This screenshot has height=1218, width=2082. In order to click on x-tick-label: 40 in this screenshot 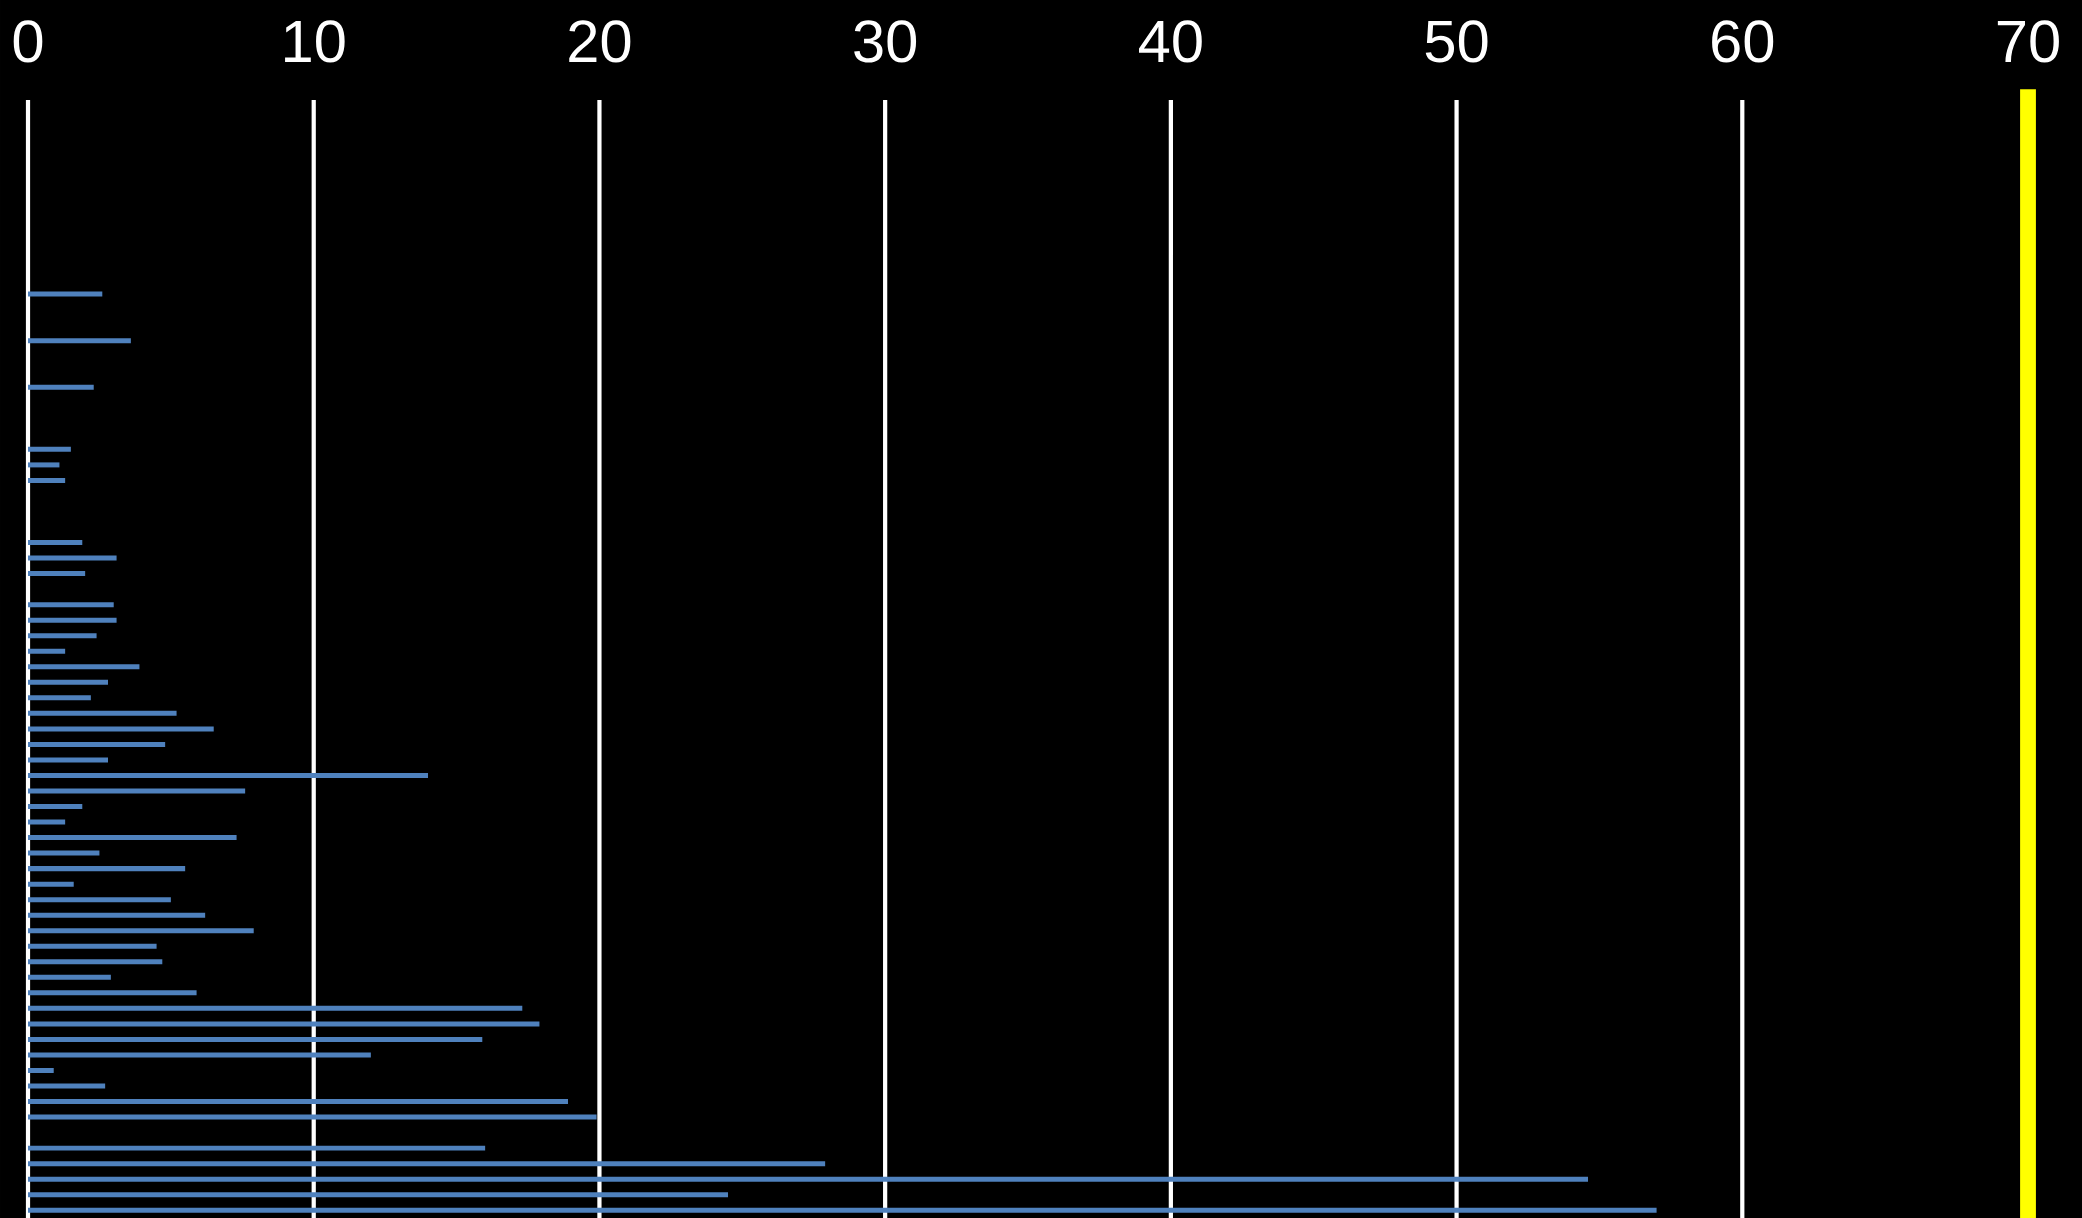, I will do `click(1170, 41)`.